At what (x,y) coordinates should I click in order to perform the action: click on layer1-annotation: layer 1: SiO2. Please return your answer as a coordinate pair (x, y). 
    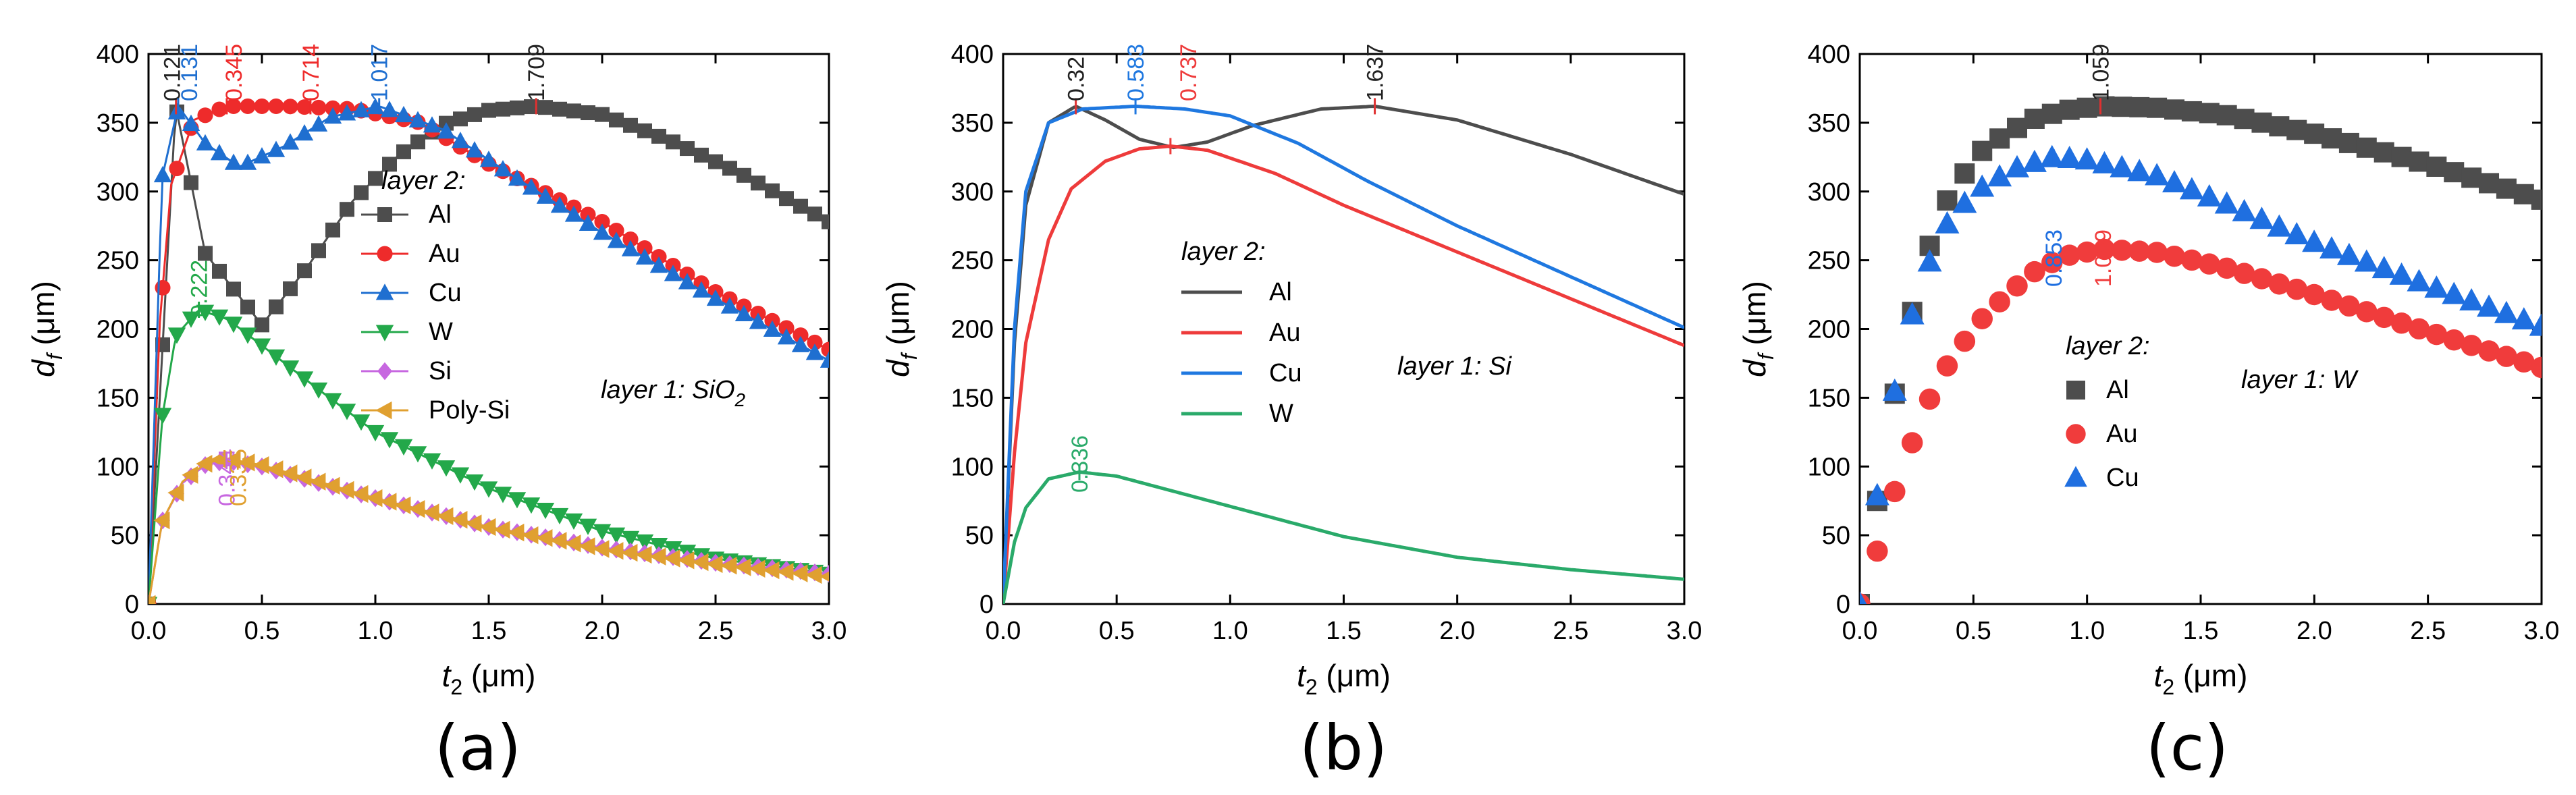
    Looking at the image, I should click on (674, 393).